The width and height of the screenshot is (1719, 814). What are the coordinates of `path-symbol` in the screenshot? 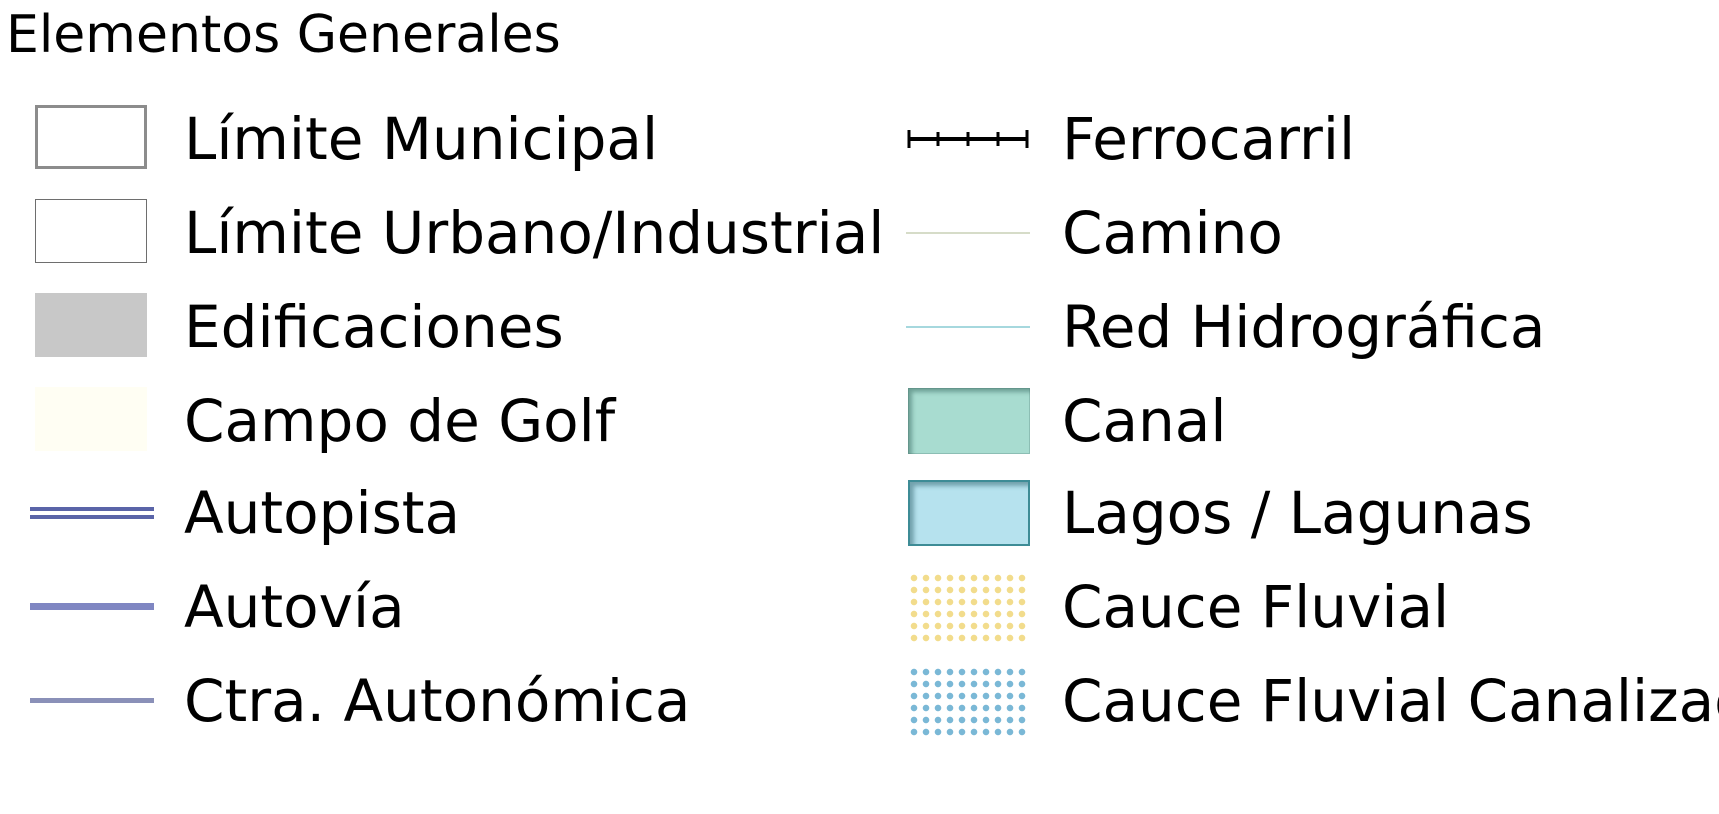 It's located at (968, 233).